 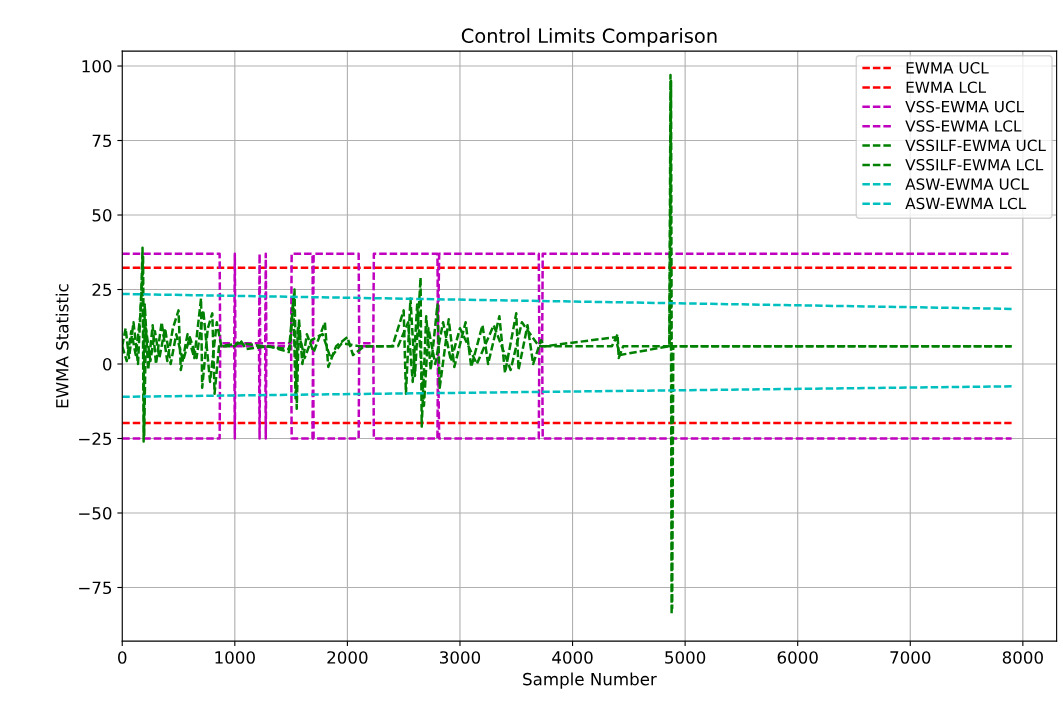 I want to click on x-tick-label: 6000, so click(x=797, y=657).